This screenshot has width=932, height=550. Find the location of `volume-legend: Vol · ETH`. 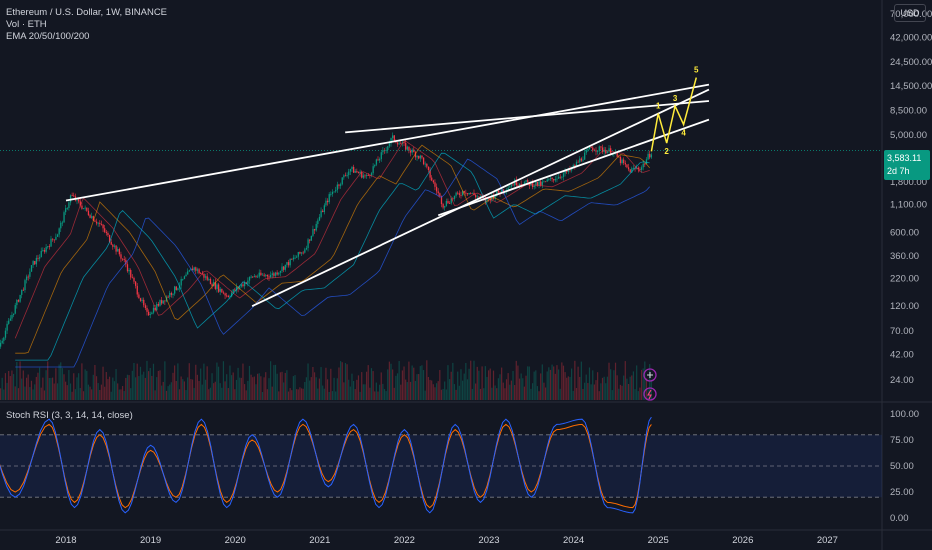

volume-legend: Vol · ETH is located at coordinates (26, 24).